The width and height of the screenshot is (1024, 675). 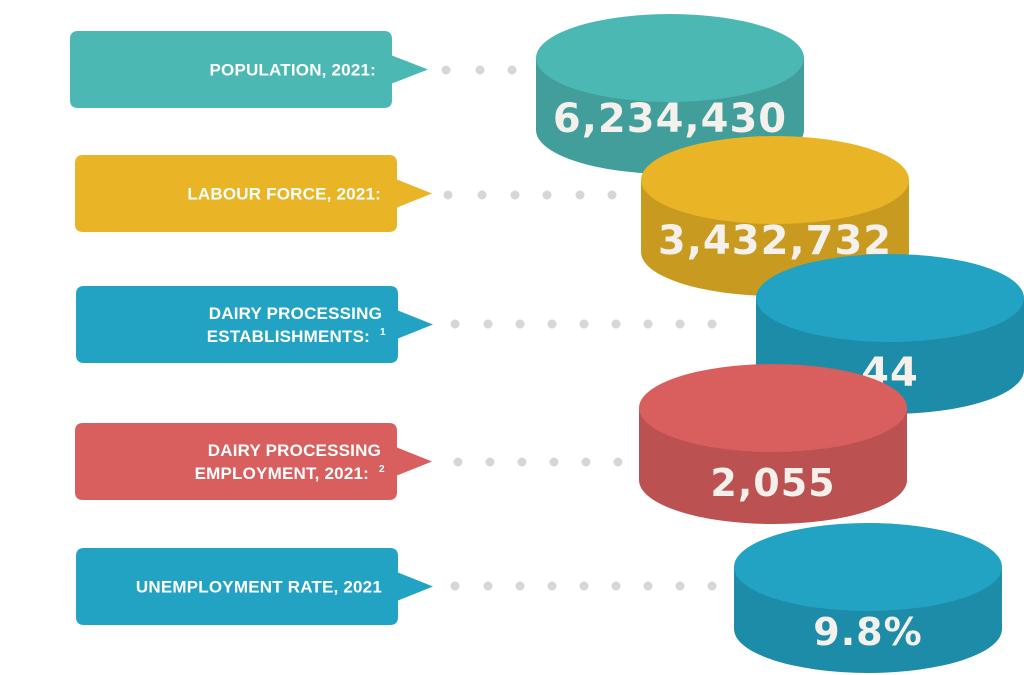 I want to click on label-text: ESTABLISHMENTS:, so click(x=288, y=336).